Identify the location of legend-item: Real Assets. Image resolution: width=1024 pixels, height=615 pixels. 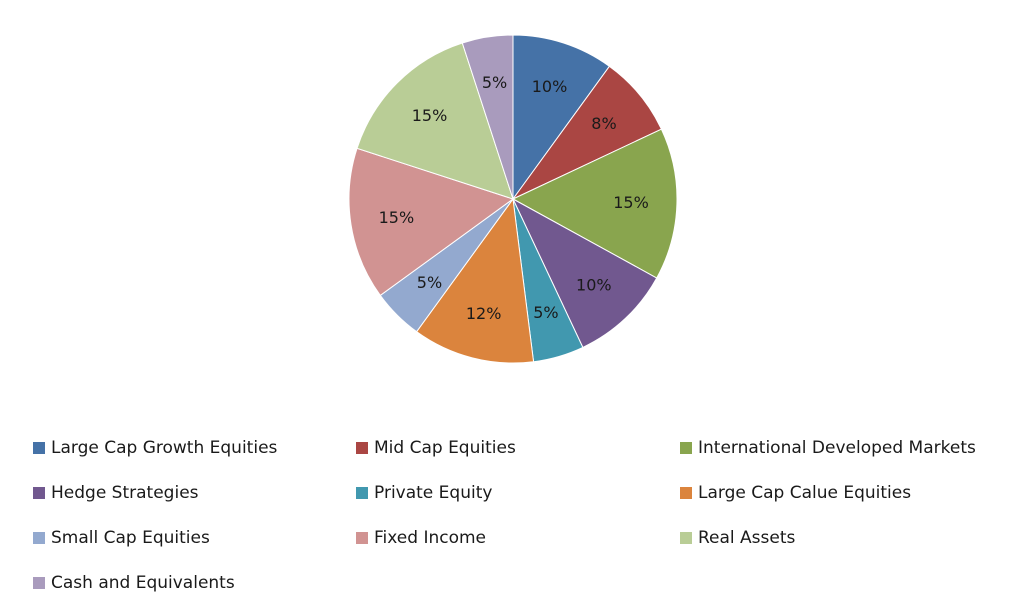
(737, 538).